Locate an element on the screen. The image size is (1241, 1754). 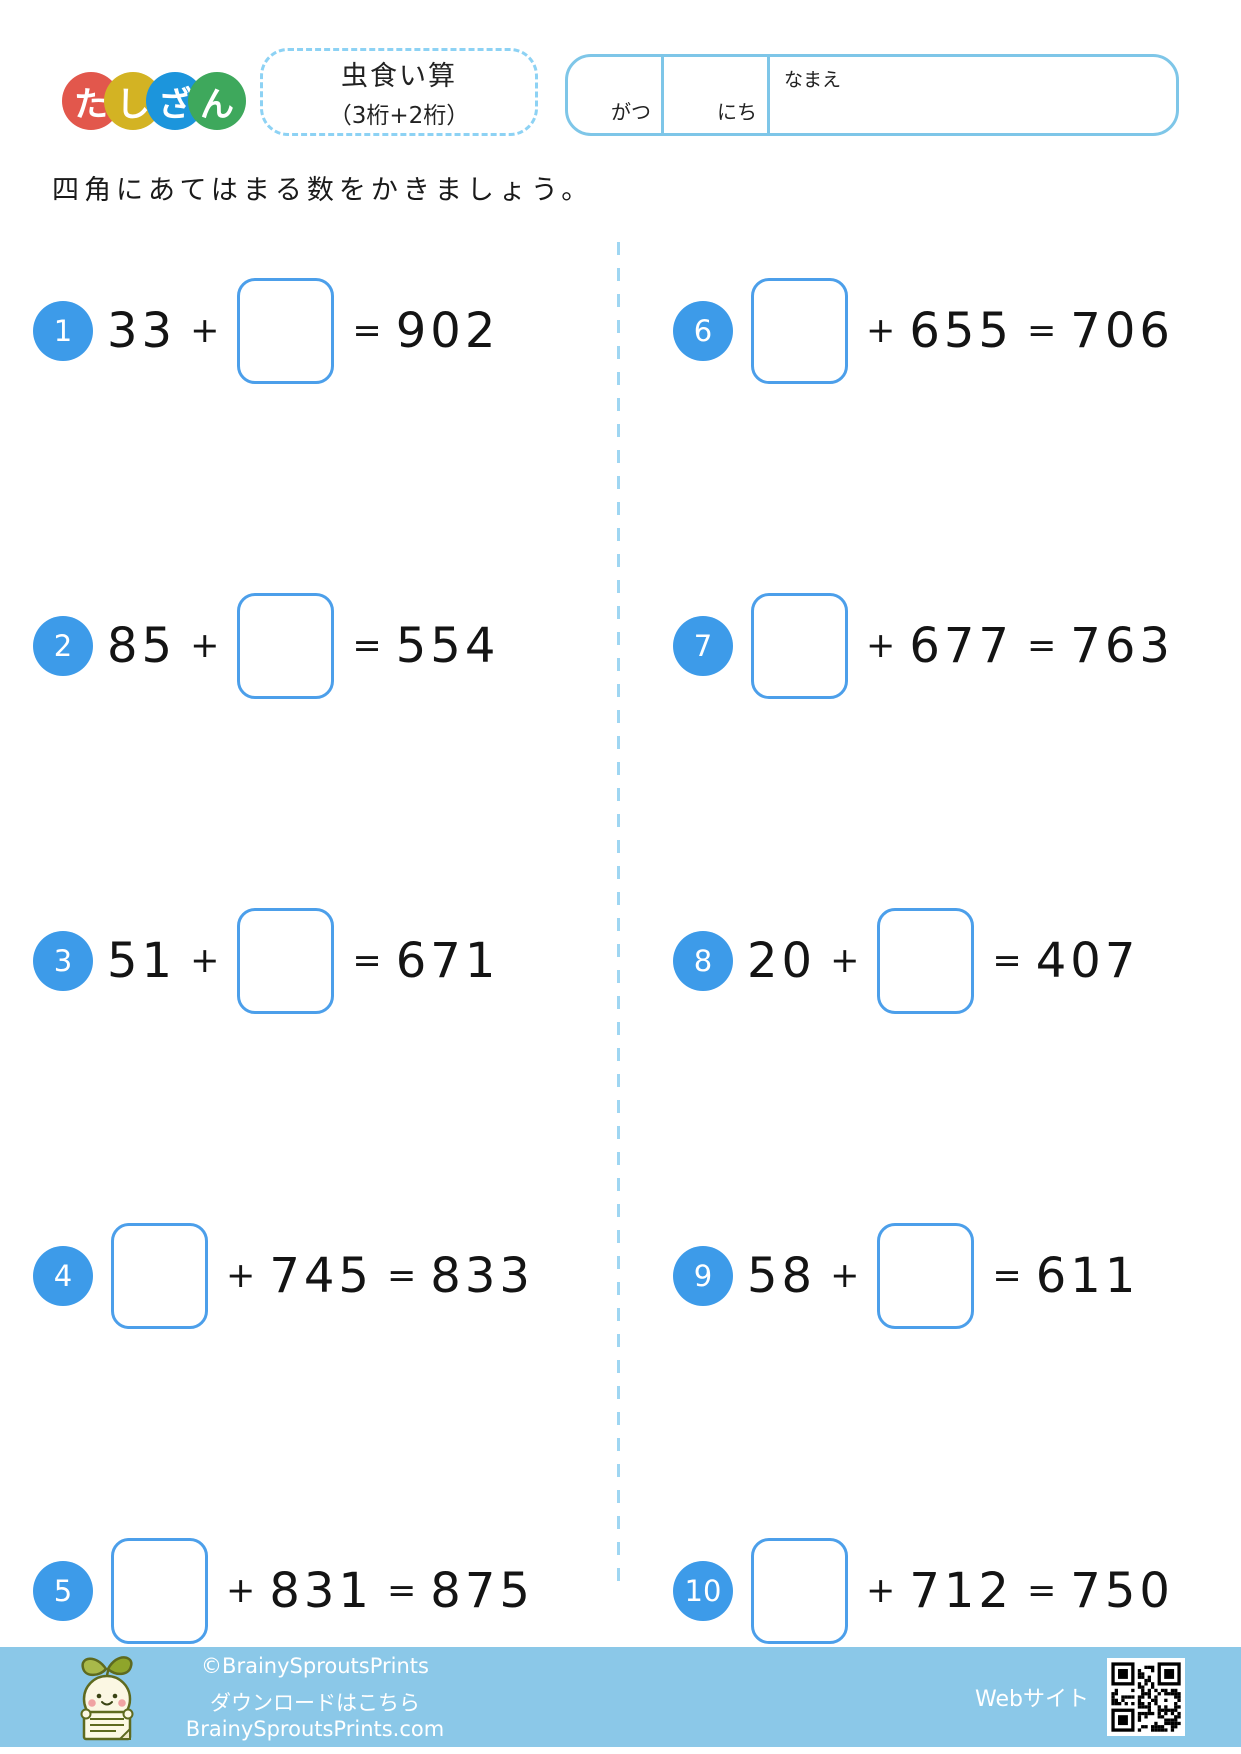
equation-result: 407 is located at coordinates (1087, 960).